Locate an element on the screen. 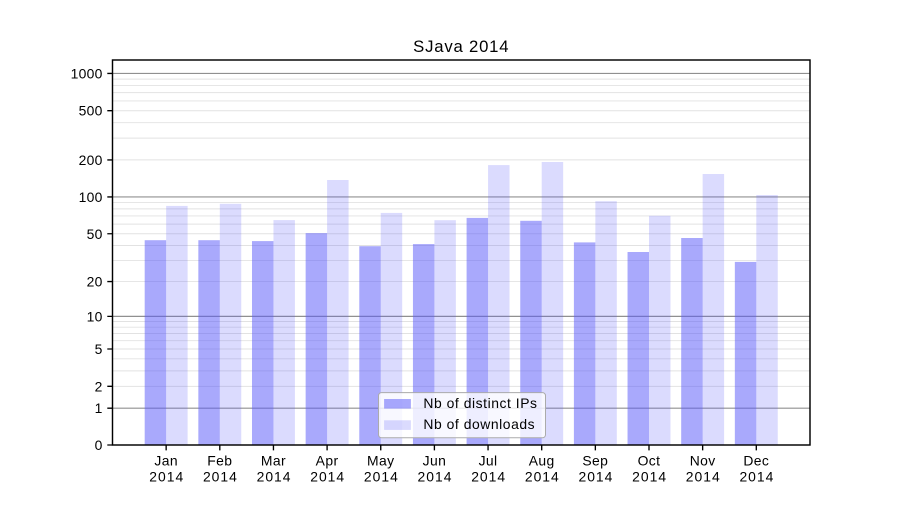 The height and width of the screenshot is (505, 900). svg-text: 100 is located at coordinates (91, 197).